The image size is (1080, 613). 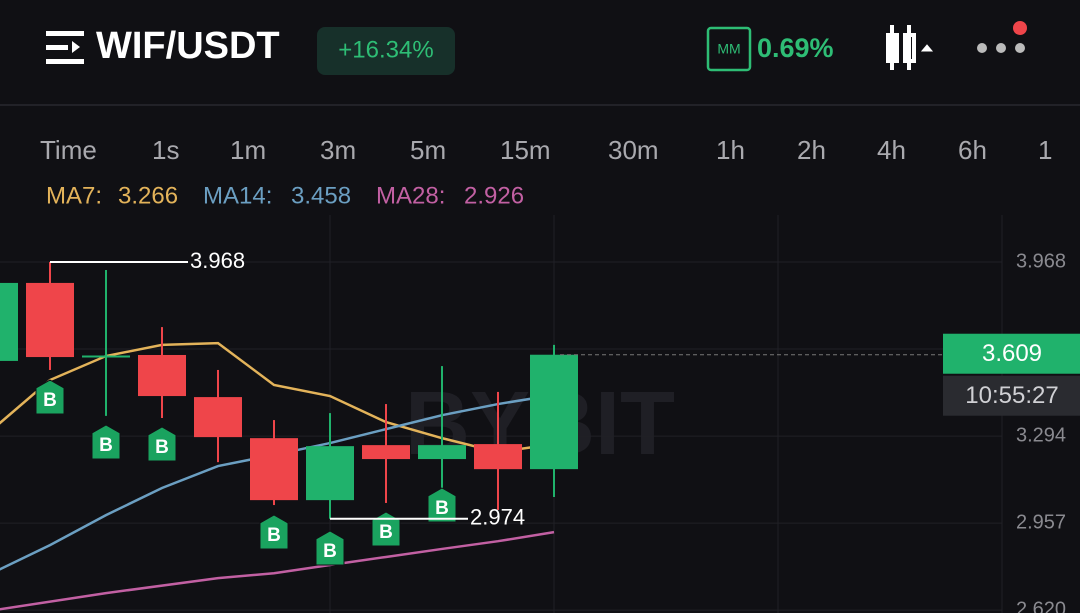 I want to click on mm-label: MM, so click(x=728, y=49).